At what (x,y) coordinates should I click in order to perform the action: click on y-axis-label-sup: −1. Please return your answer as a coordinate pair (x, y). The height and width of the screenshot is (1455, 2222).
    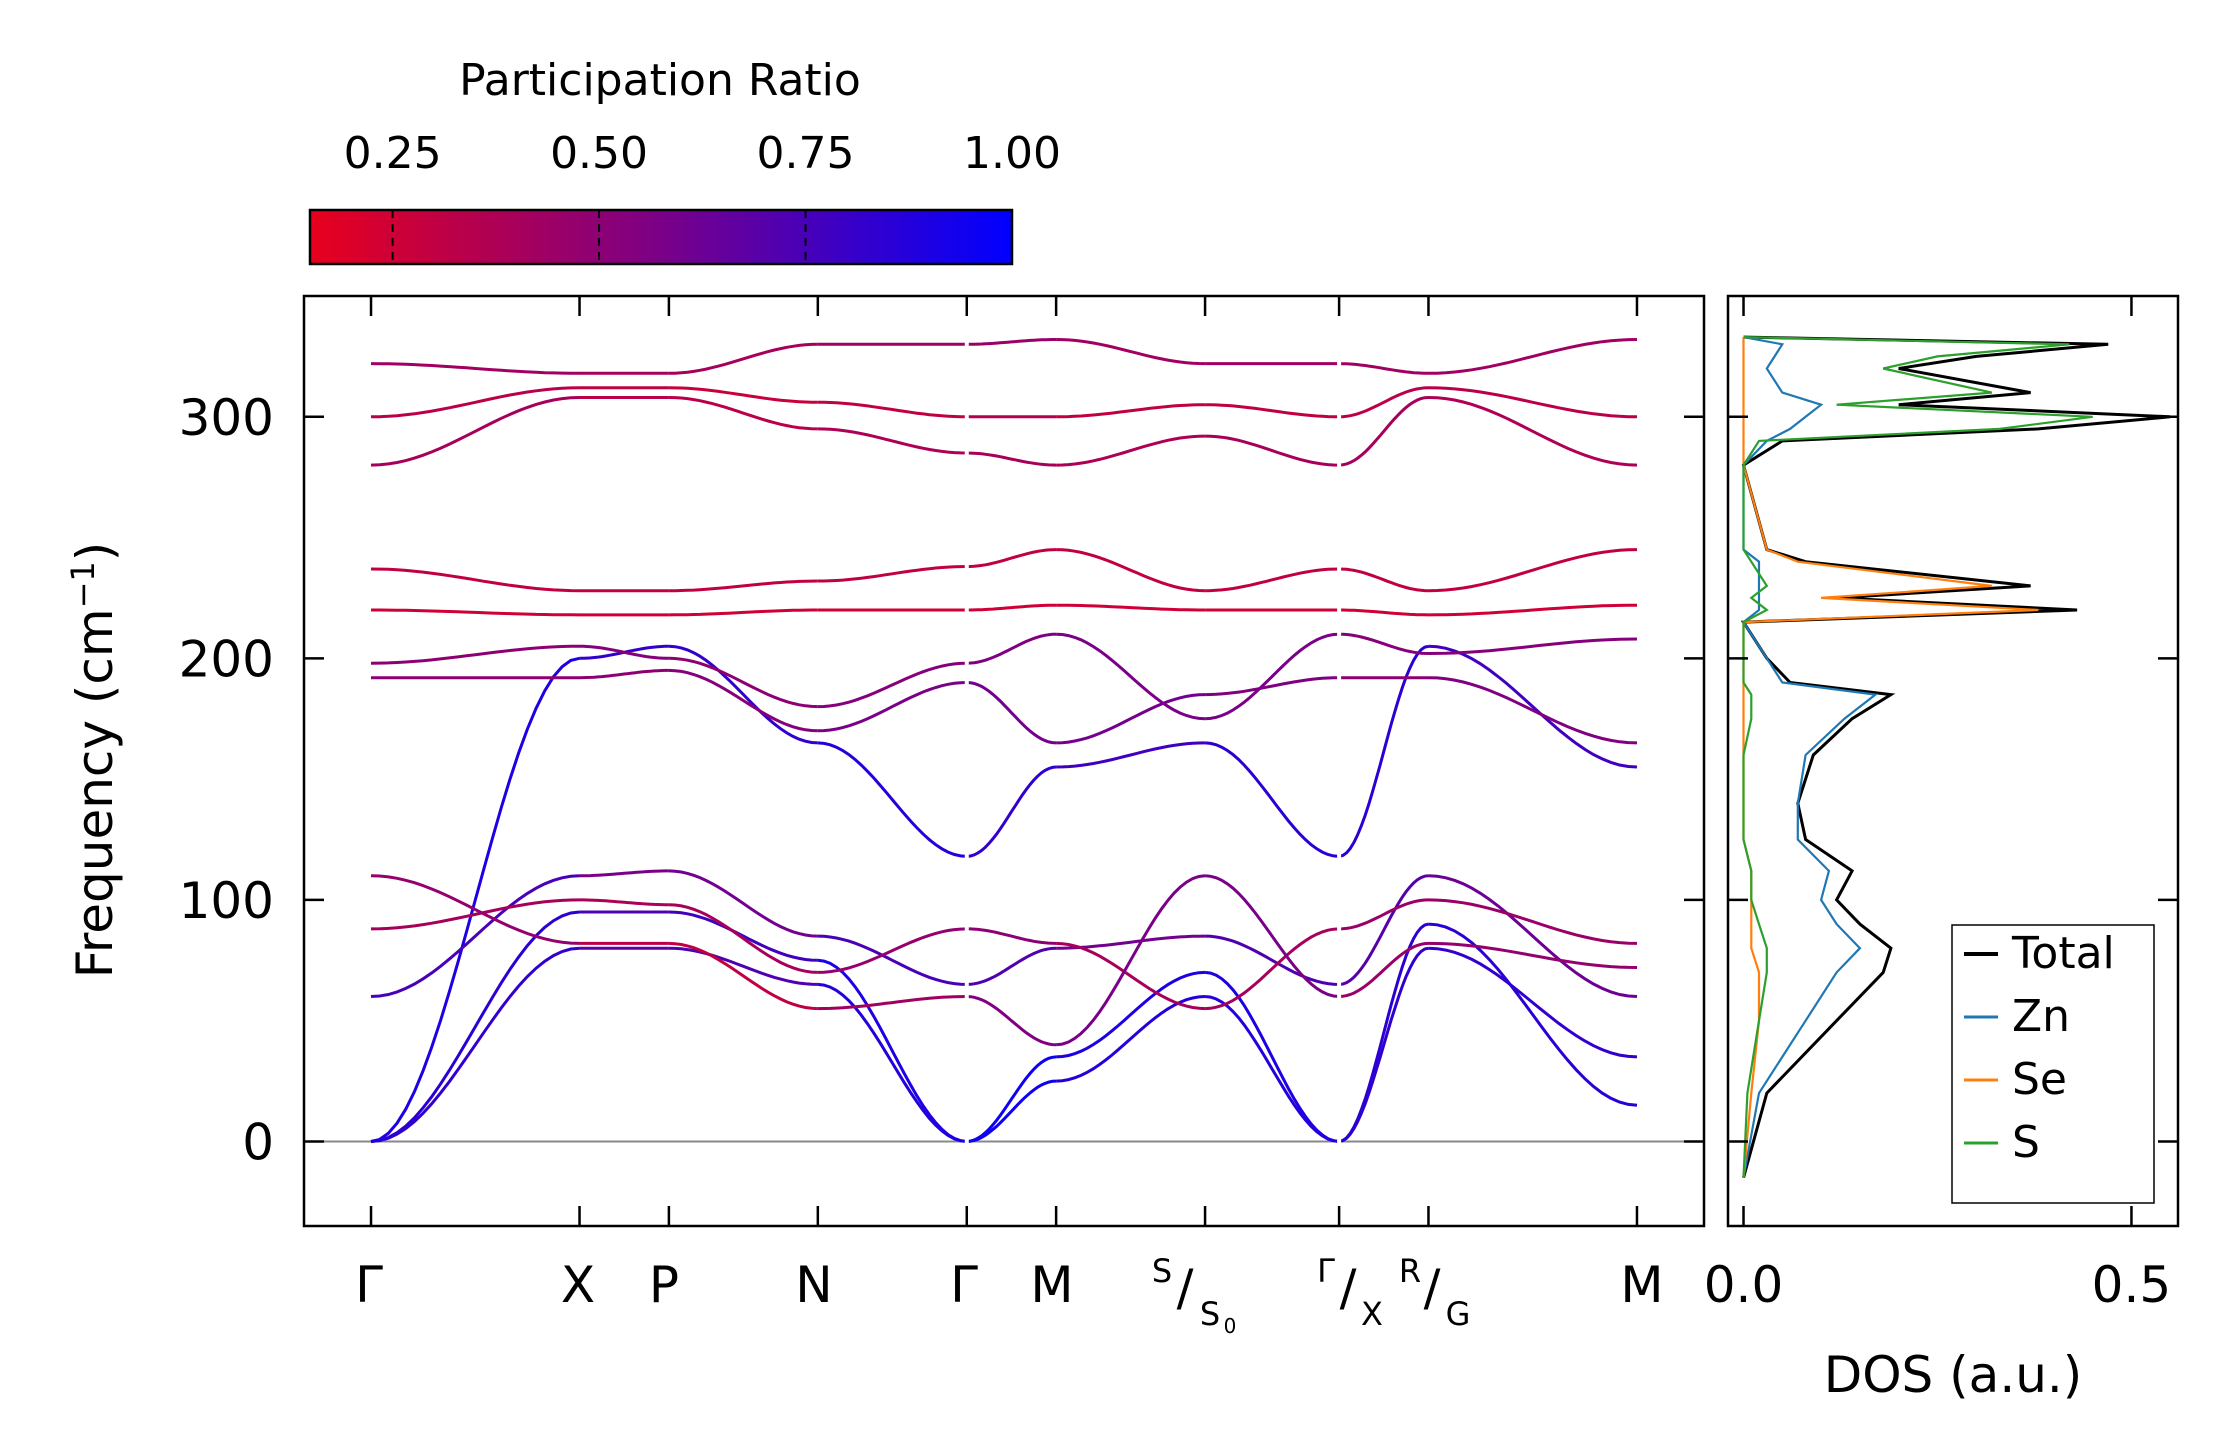
    Looking at the image, I should click on (83, 584).